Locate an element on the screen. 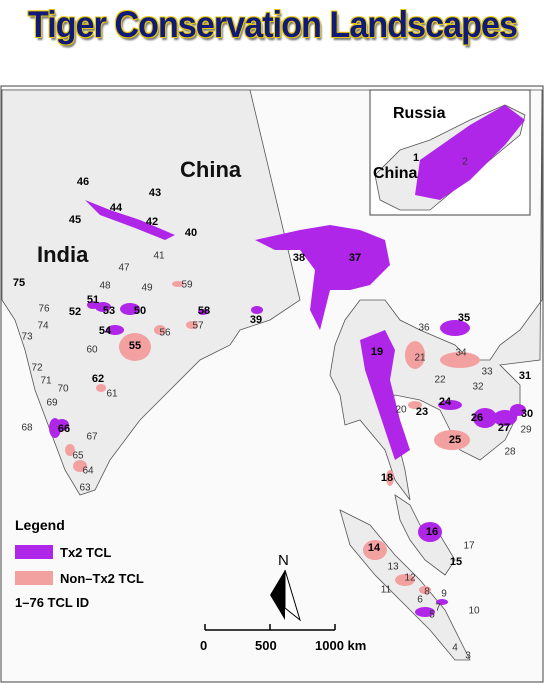 This screenshot has height=684, width=545. title: Tiger Conservation Landscapes is located at coordinates (272, 24).